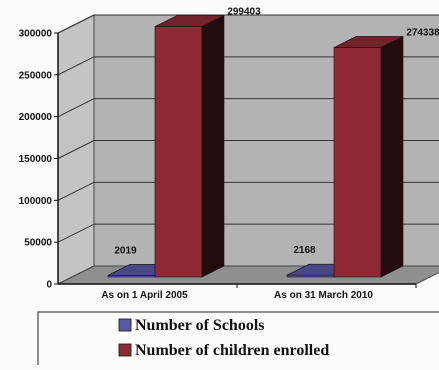 This screenshot has height=370, width=439. I want to click on x-tick-label: As on 31 March 2010, so click(323, 295).